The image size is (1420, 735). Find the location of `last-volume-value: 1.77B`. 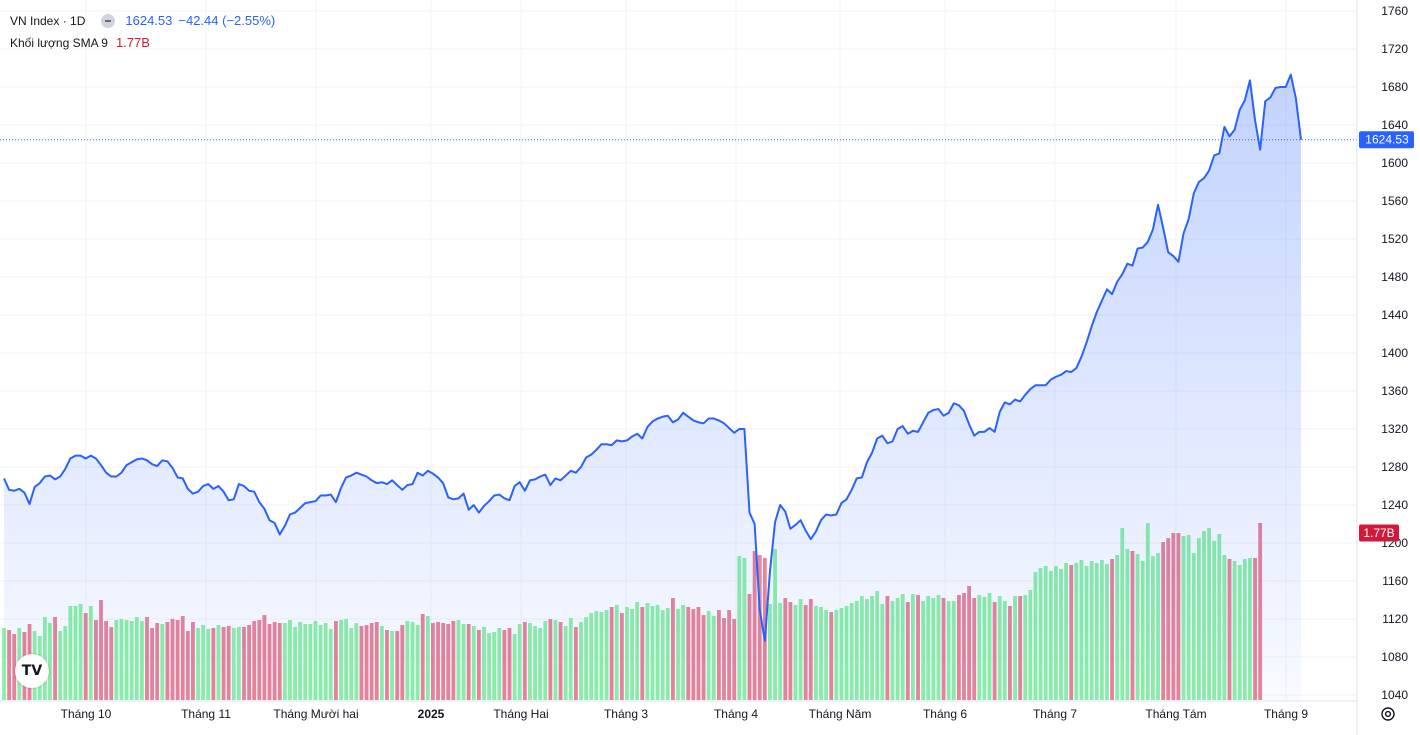

last-volume-value: 1.77B is located at coordinates (1378, 533).